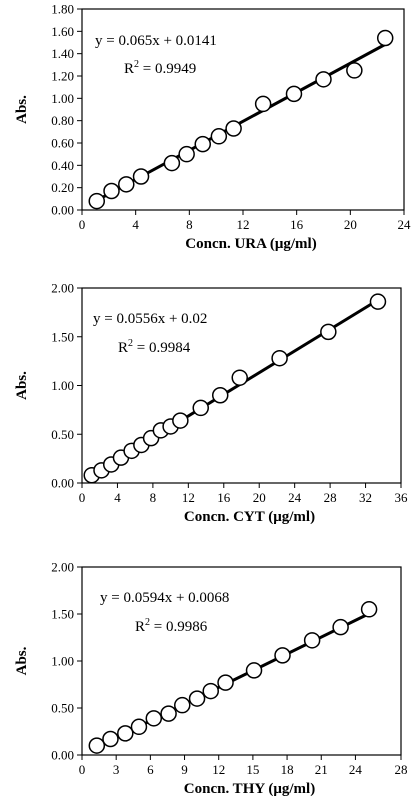 This screenshot has width=411, height=809. Describe the element at coordinates (179, 627) in the screenshot. I see `r-squared-value: = 0.9986` at that location.